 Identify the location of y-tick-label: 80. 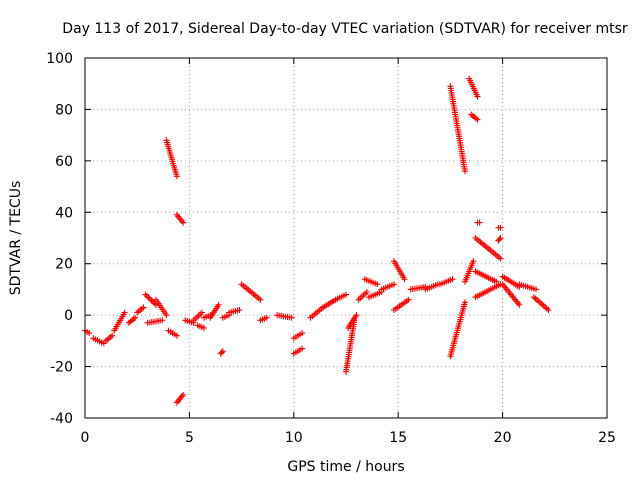
(64, 110).